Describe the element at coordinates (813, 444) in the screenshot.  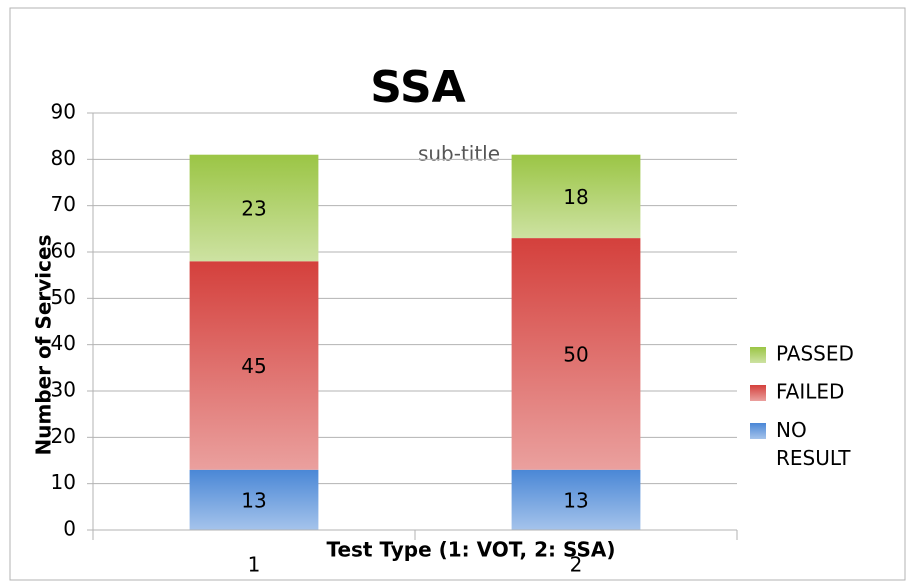
I see `legend-label: NO RESULT` at that location.